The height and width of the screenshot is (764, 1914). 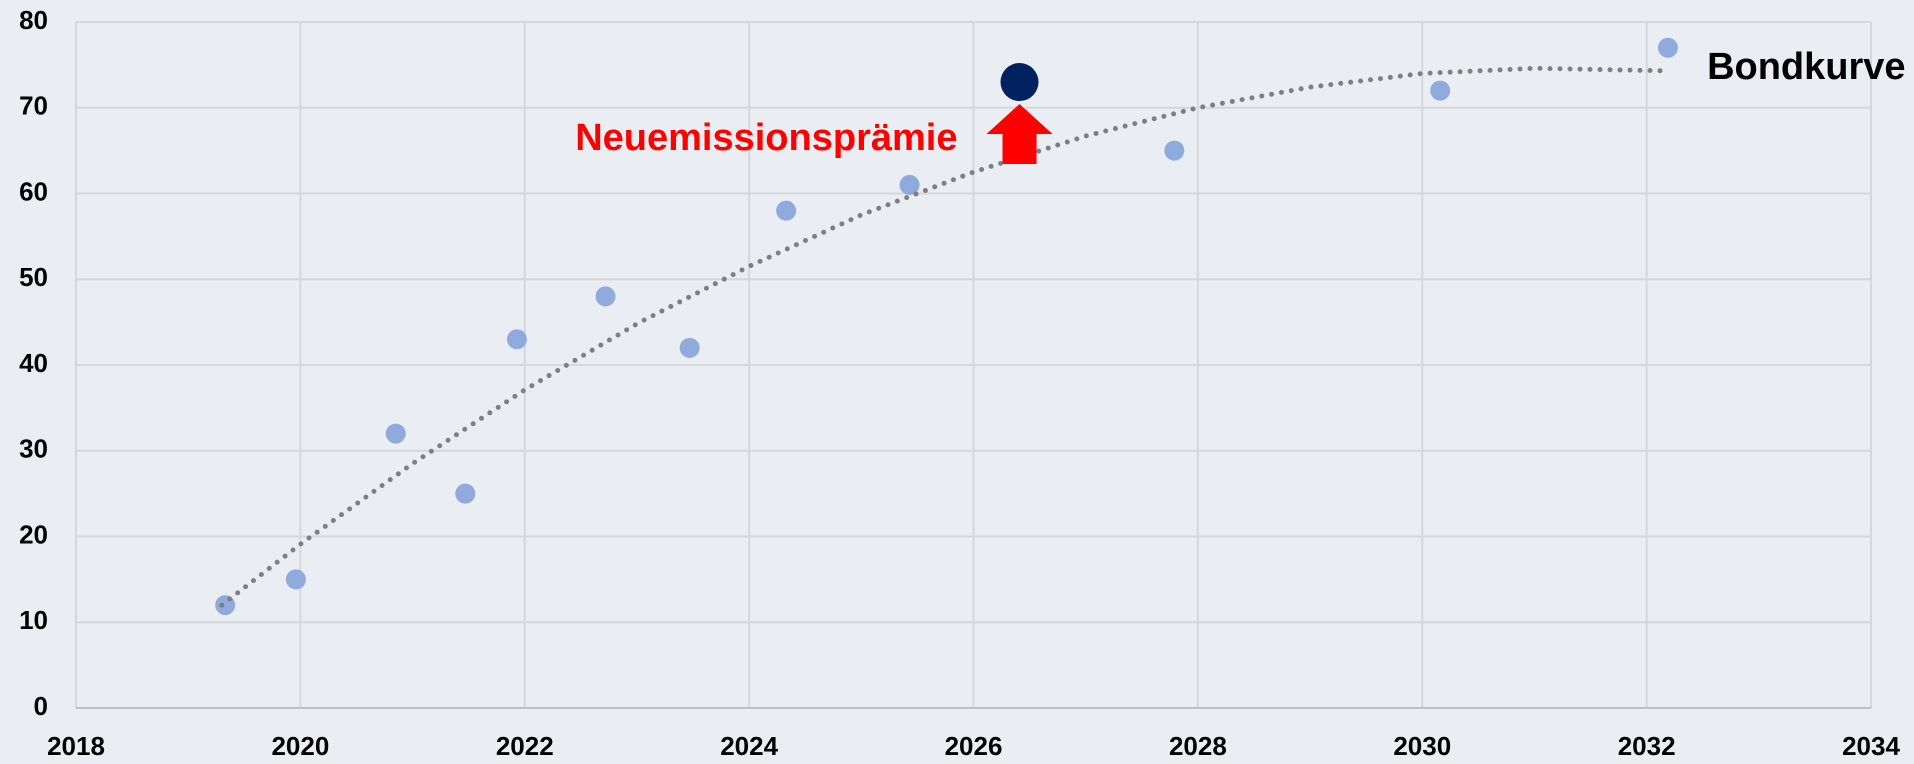 What do you see at coordinates (33, 106) in the screenshot?
I see `y-tick-label: 70` at bounding box center [33, 106].